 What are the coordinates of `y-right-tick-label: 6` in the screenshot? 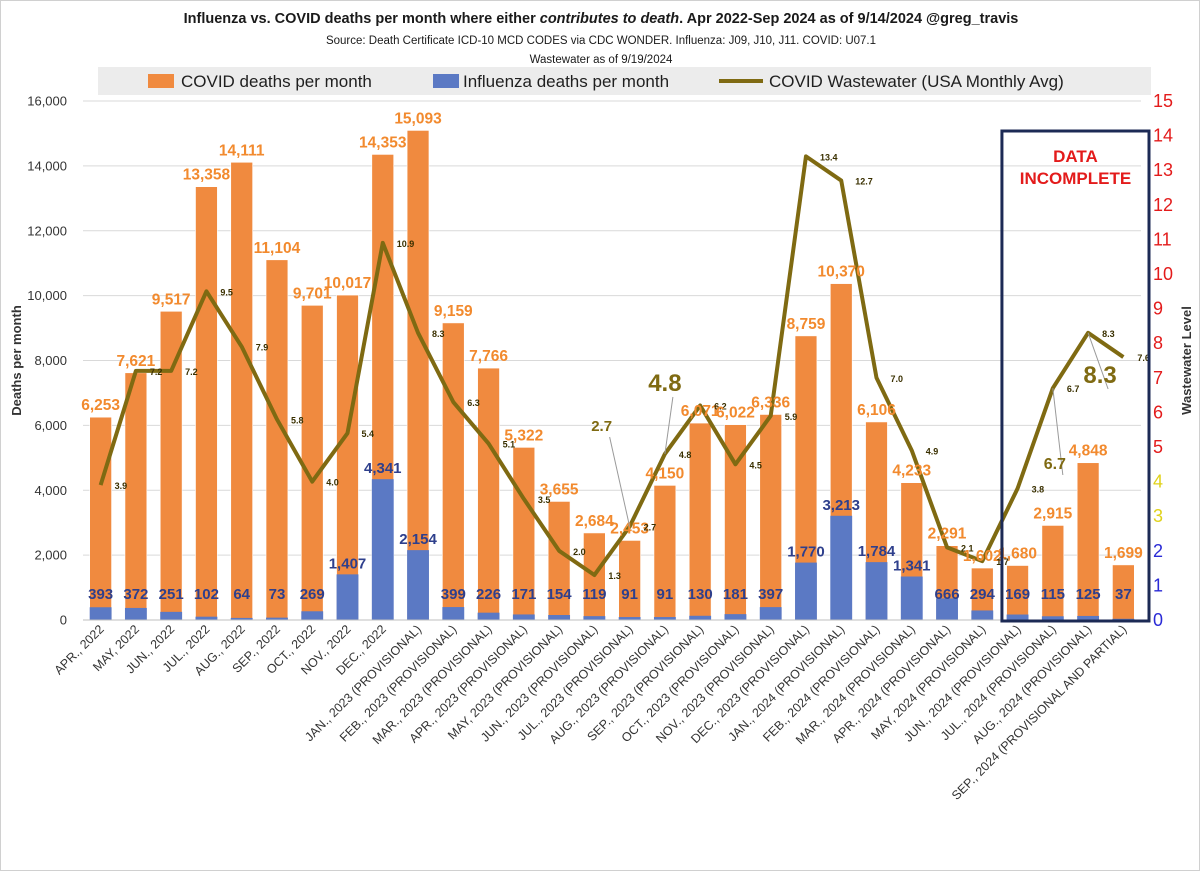 It's located at (1158, 412).